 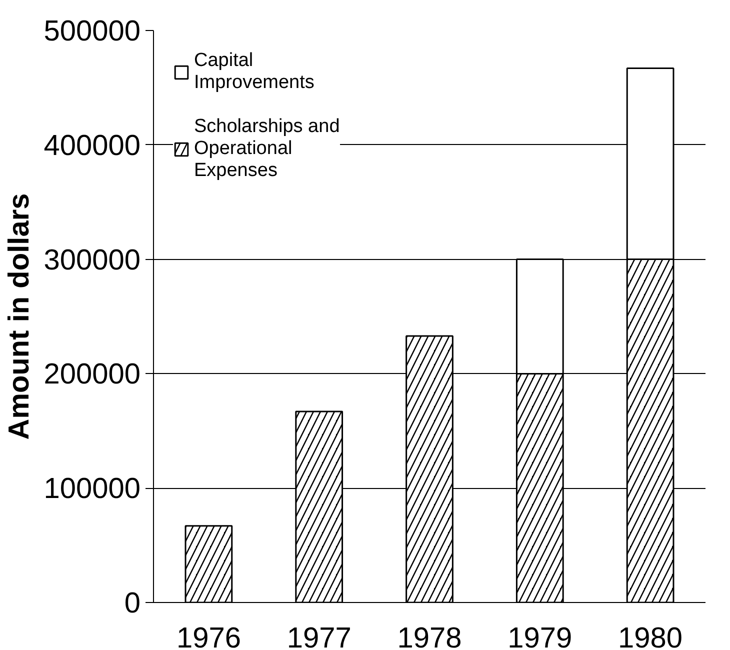 What do you see at coordinates (267, 149) in the screenshot?
I see `legend-label: Scholarships and Operational Expenses` at bounding box center [267, 149].